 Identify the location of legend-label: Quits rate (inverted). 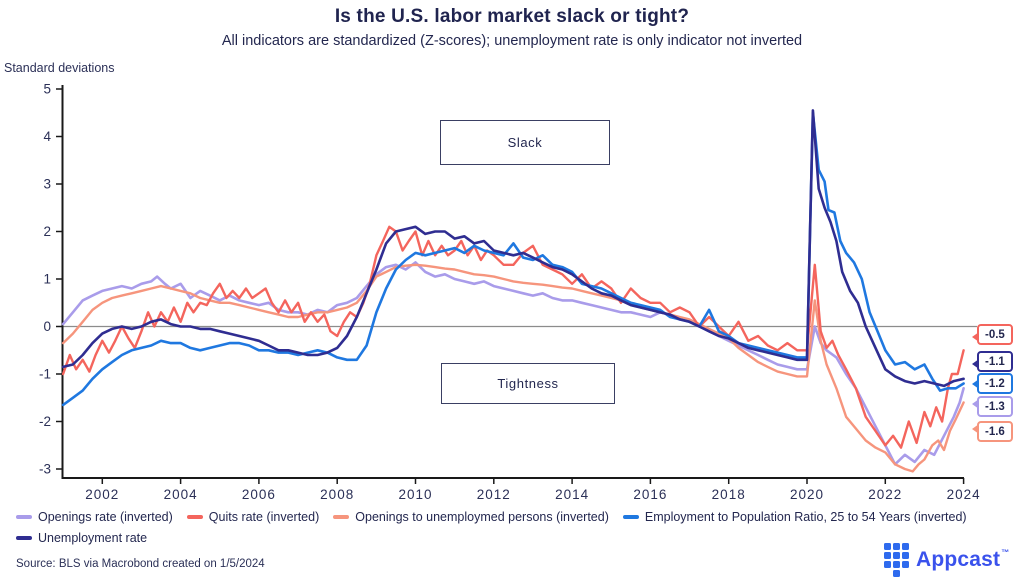
(264, 517).